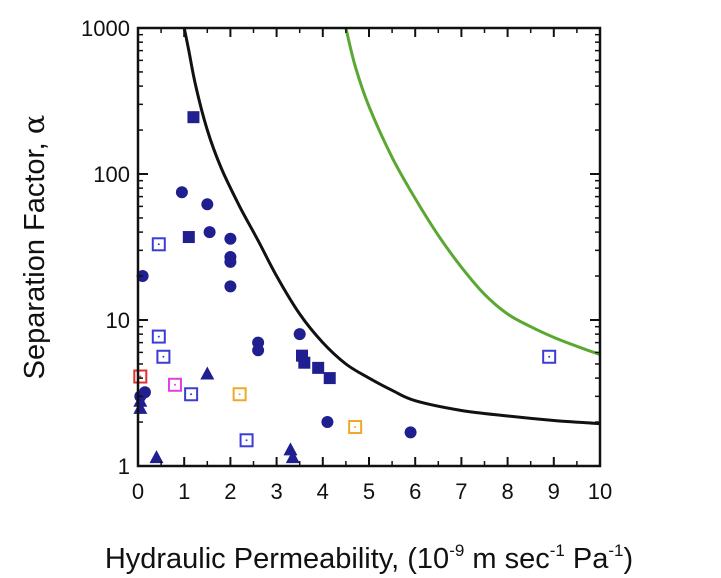 The height and width of the screenshot is (578, 721). Describe the element at coordinates (230, 491) in the screenshot. I see `x-tick-label: 2` at that location.